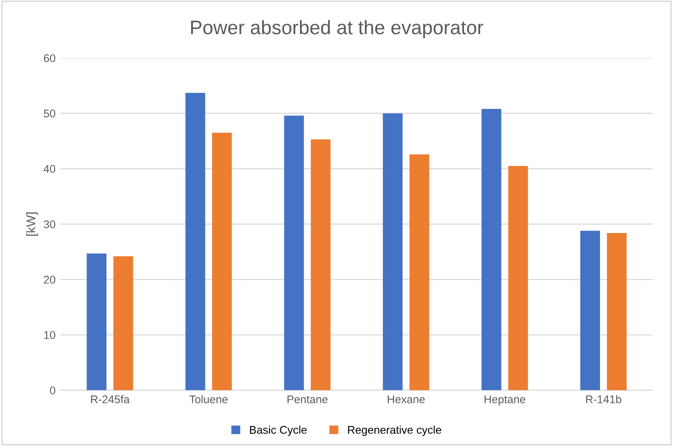 The height and width of the screenshot is (446, 673). What do you see at coordinates (395, 431) in the screenshot?
I see `legend-label: Regenerative cycle` at bounding box center [395, 431].